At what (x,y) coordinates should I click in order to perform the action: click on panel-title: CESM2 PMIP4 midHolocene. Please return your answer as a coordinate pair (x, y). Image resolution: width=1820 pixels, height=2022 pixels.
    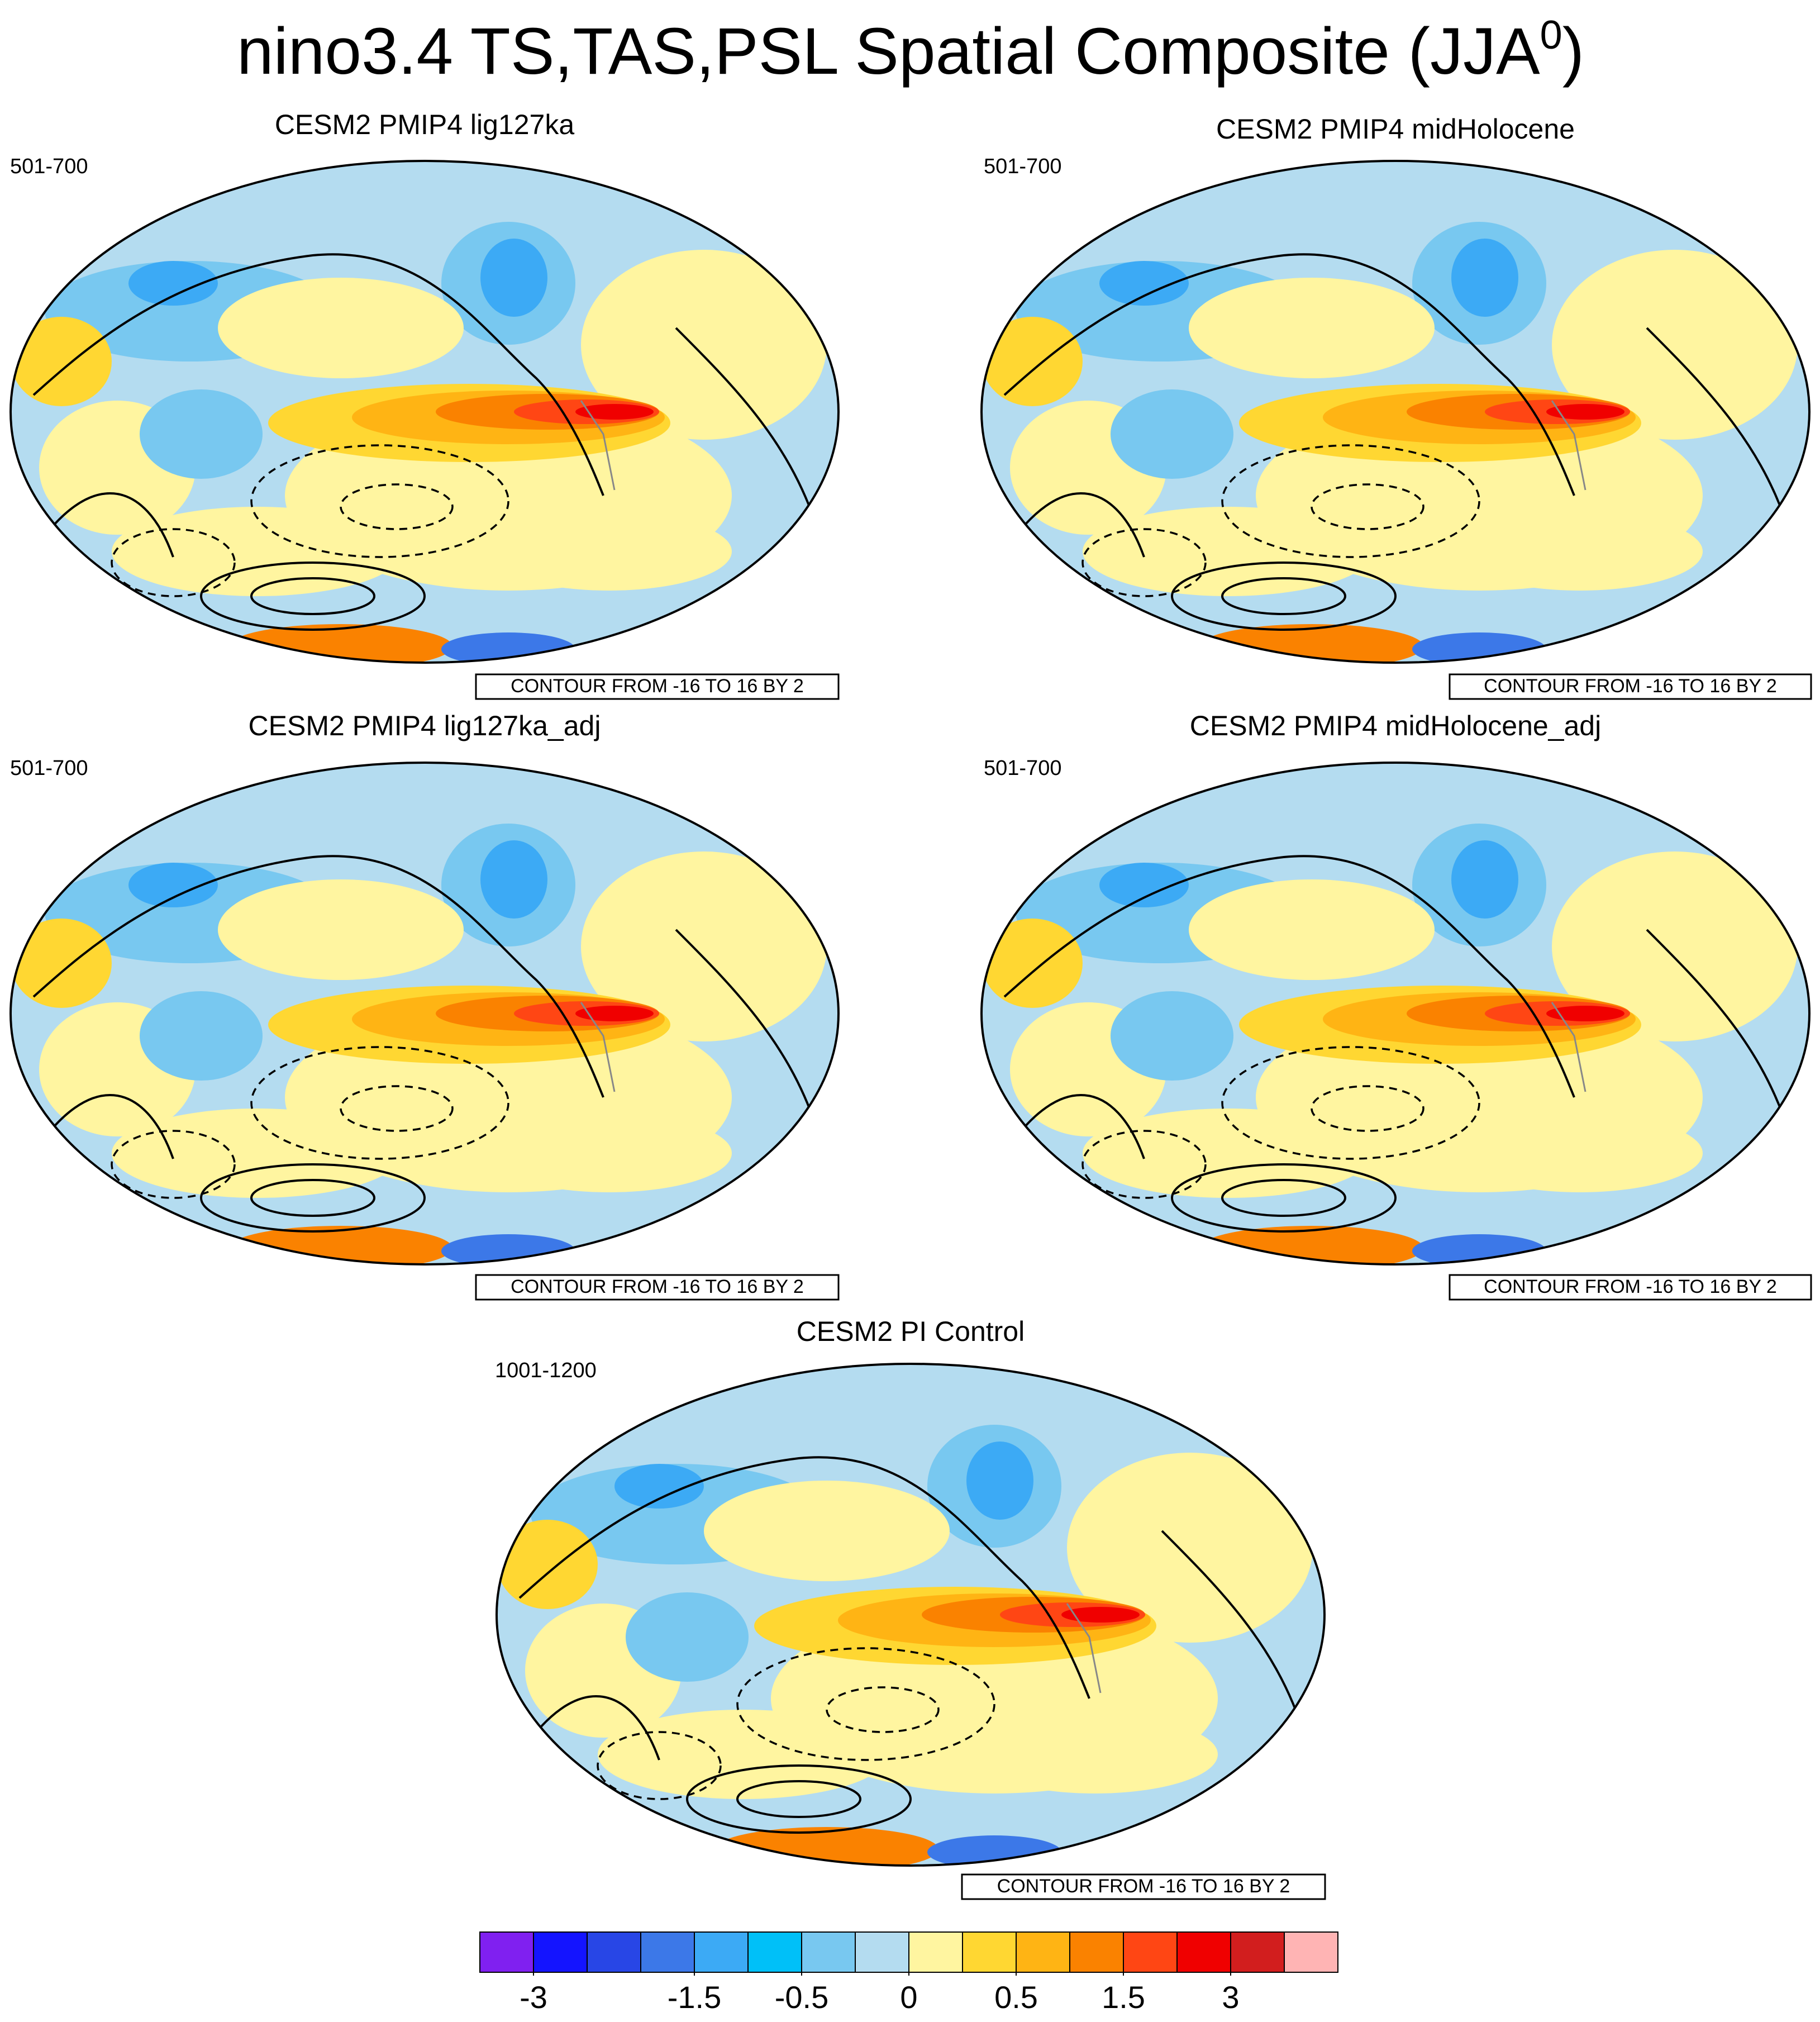
    Looking at the image, I should click on (1395, 129).